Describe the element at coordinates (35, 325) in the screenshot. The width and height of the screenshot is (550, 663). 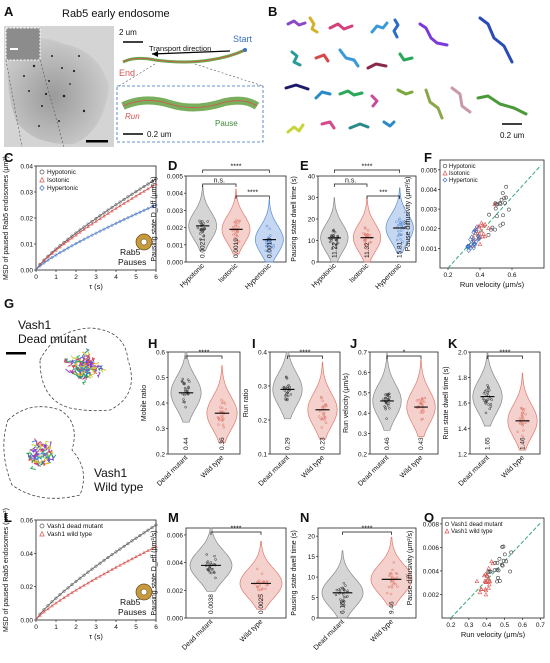
I see `g-label-top-1: Vash1` at that location.